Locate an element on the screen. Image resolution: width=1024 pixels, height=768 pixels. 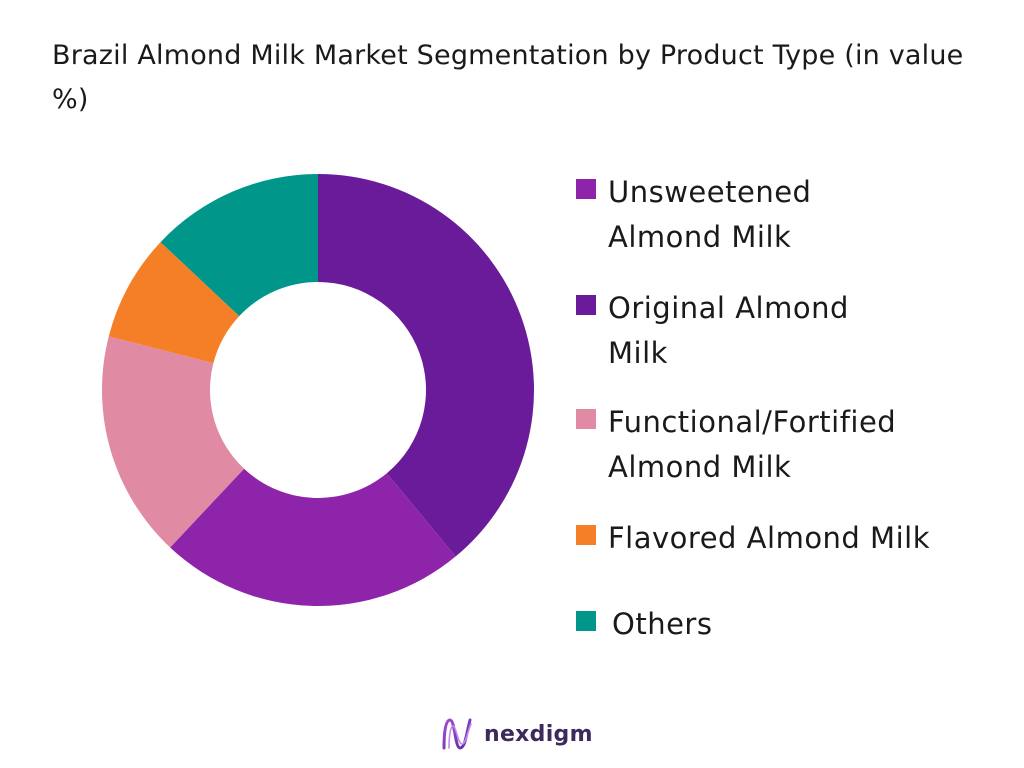
legend-label-others: Others is located at coordinates (662, 624).